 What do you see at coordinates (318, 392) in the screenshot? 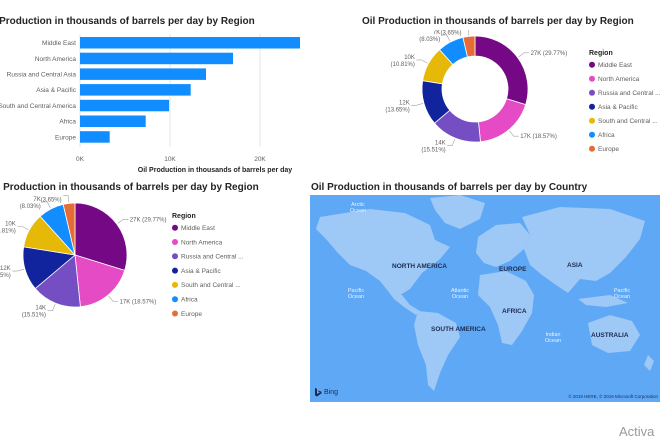
I see `bing-icon` at bounding box center [318, 392].